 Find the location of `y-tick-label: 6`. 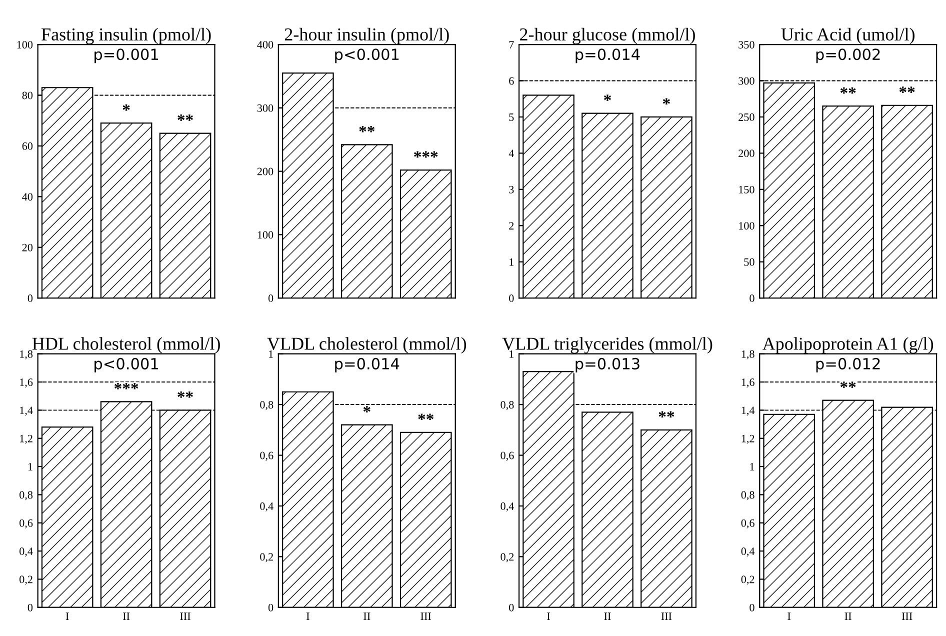

y-tick-label: 6 is located at coordinates (511, 81).